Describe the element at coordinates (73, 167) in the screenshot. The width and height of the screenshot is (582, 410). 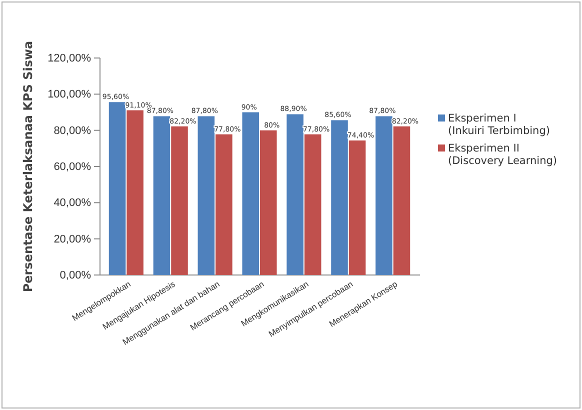
I see `y-tick-label: 60,00%` at that location.